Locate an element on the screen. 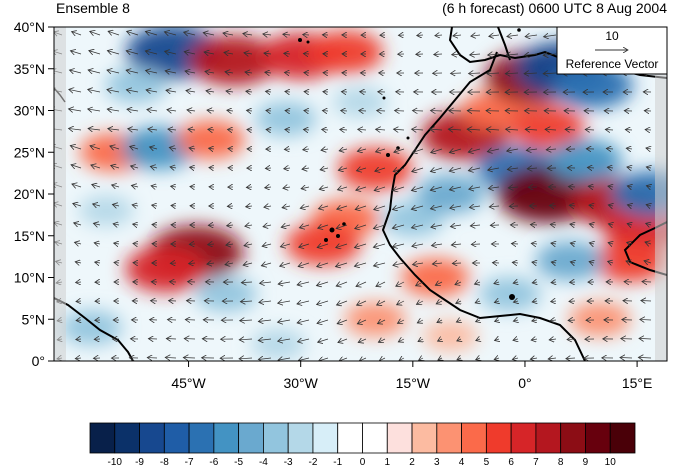 The width and height of the screenshot is (673, 471). lat-tick-label: 5°N is located at coordinates (34, 319).